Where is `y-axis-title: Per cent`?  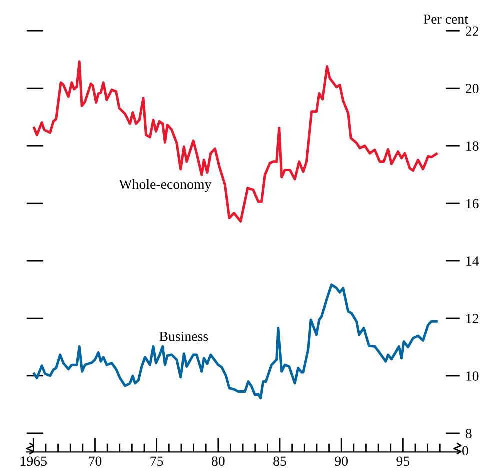
y-axis-title: Per cent is located at coordinates (446, 19).